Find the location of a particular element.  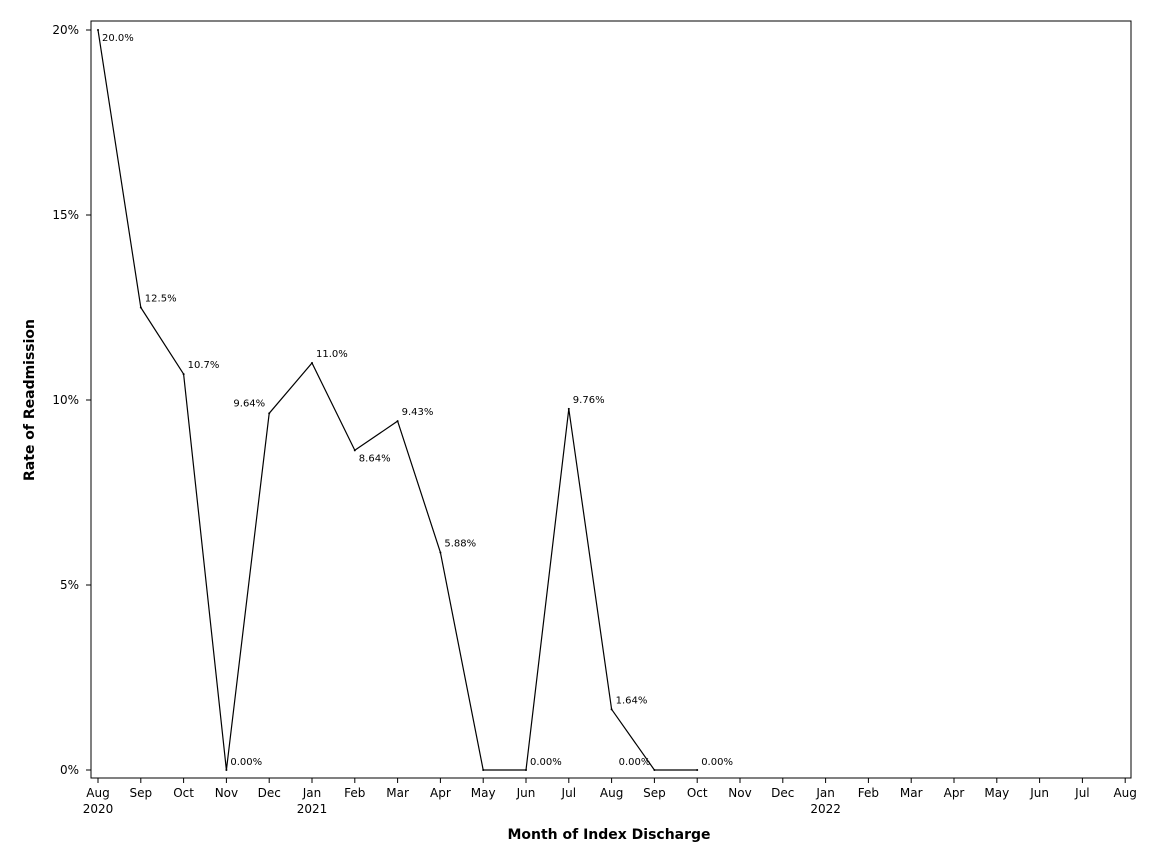

data-label: 12.5% is located at coordinates (161, 299).